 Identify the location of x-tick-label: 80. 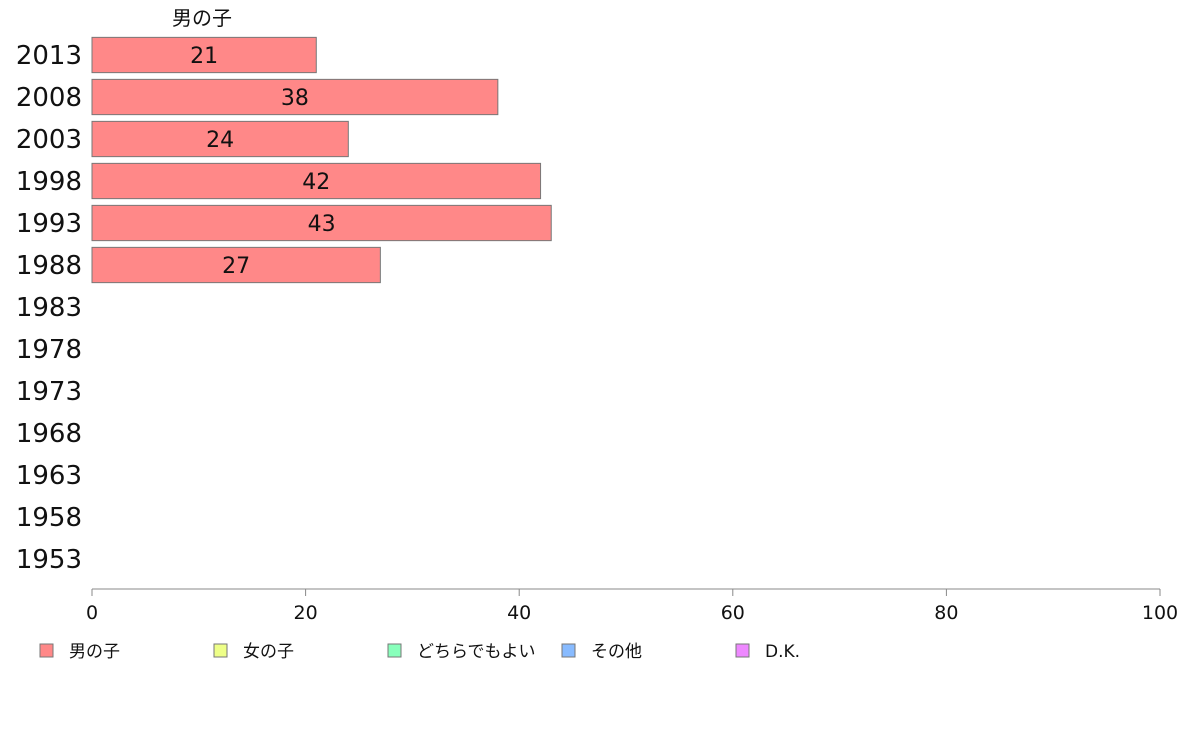
(946, 613).